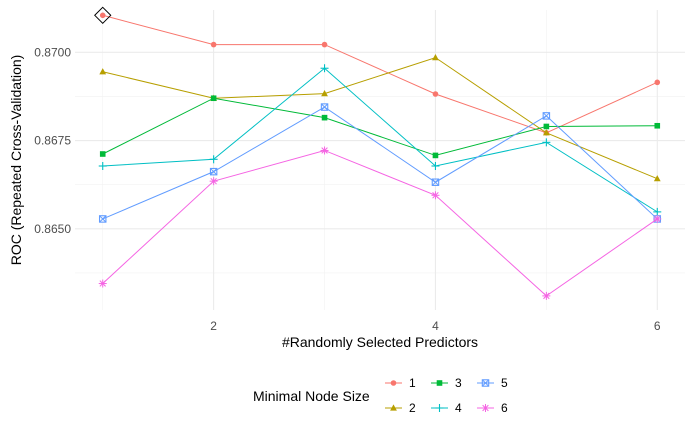 The width and height of the screenshot is (700, 432). Describe the element at coordinates (16, 160) in the screenshot. I see `y-axis-title: ROC (Repeated Cross-Validation)` at that location.